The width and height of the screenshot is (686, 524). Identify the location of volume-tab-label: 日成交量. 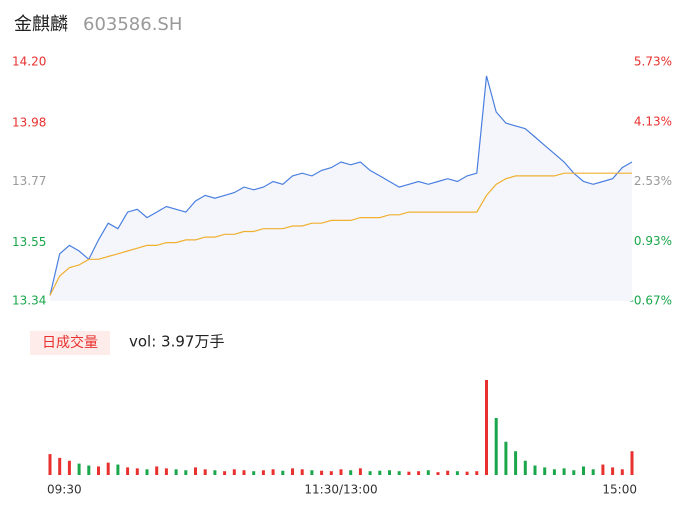
(70, 342).